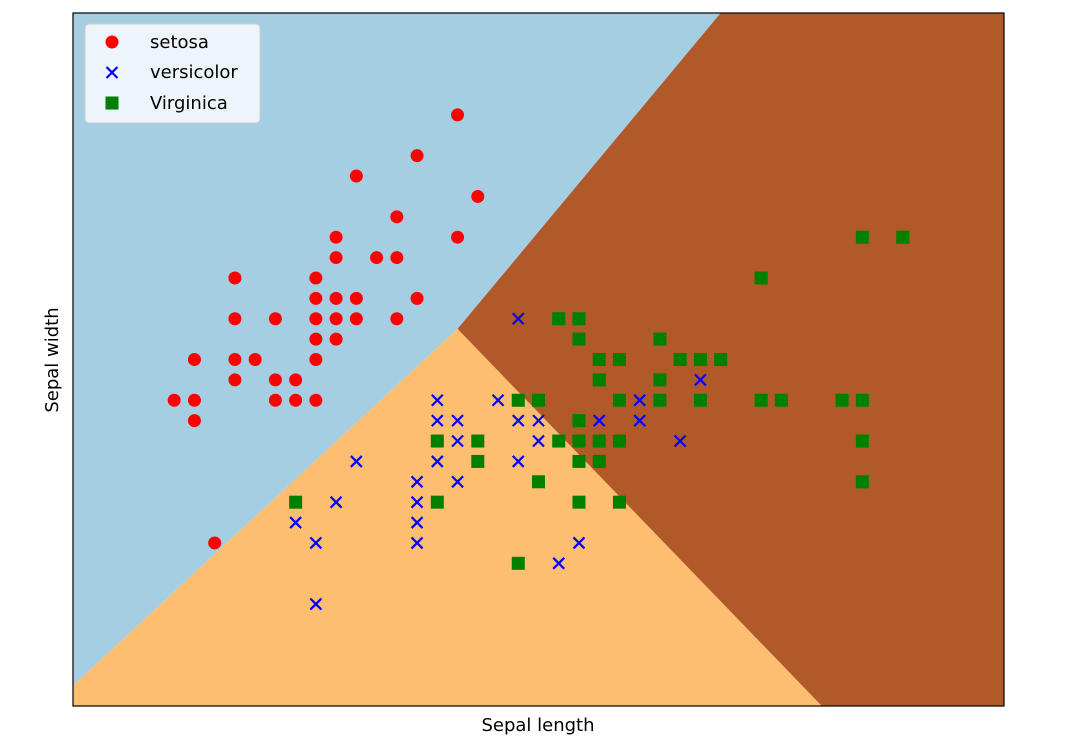  Describe the element at coordinates (179, 42) in the screenshot. I see `legend-label-setosa: setosa` at that location.